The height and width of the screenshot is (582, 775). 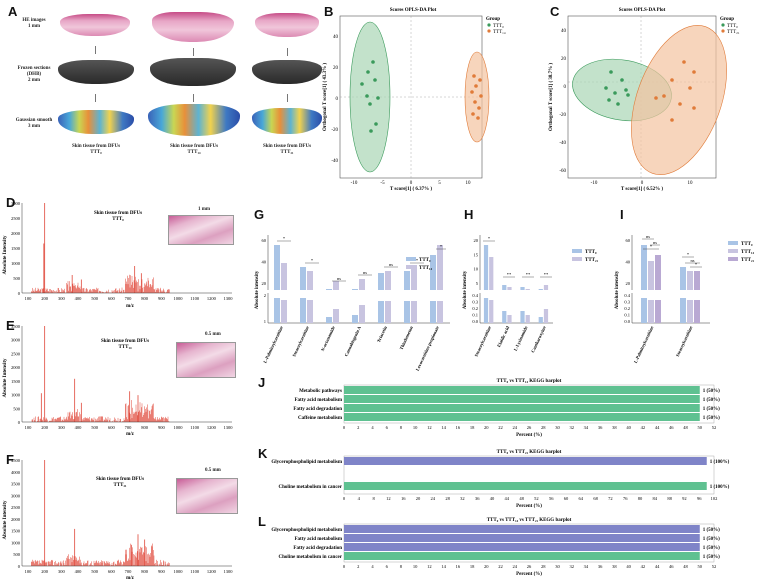 I want to click on spectrum-title: Skin tissue from DFUs, so click(x=118, y=213).